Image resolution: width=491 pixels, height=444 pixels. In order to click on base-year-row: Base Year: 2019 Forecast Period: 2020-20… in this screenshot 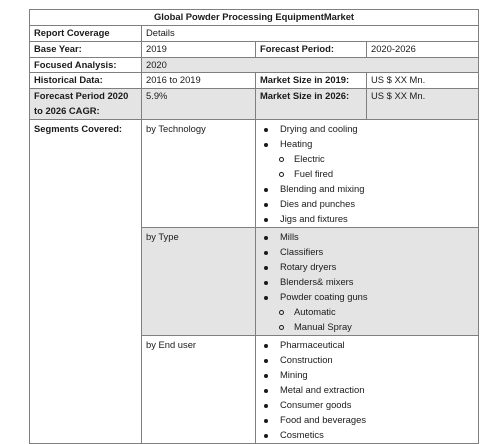, I will do `click(254, 49)`.